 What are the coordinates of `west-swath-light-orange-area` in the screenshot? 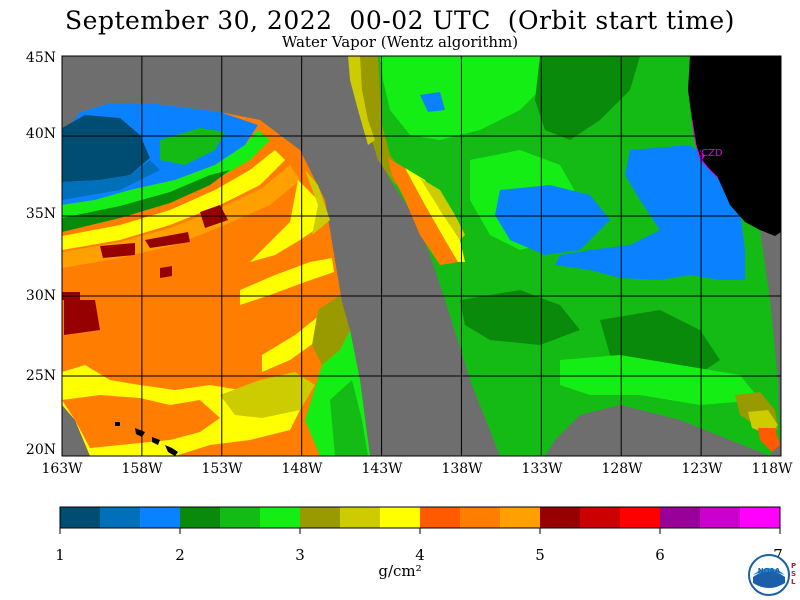 It's located at (181, 216).